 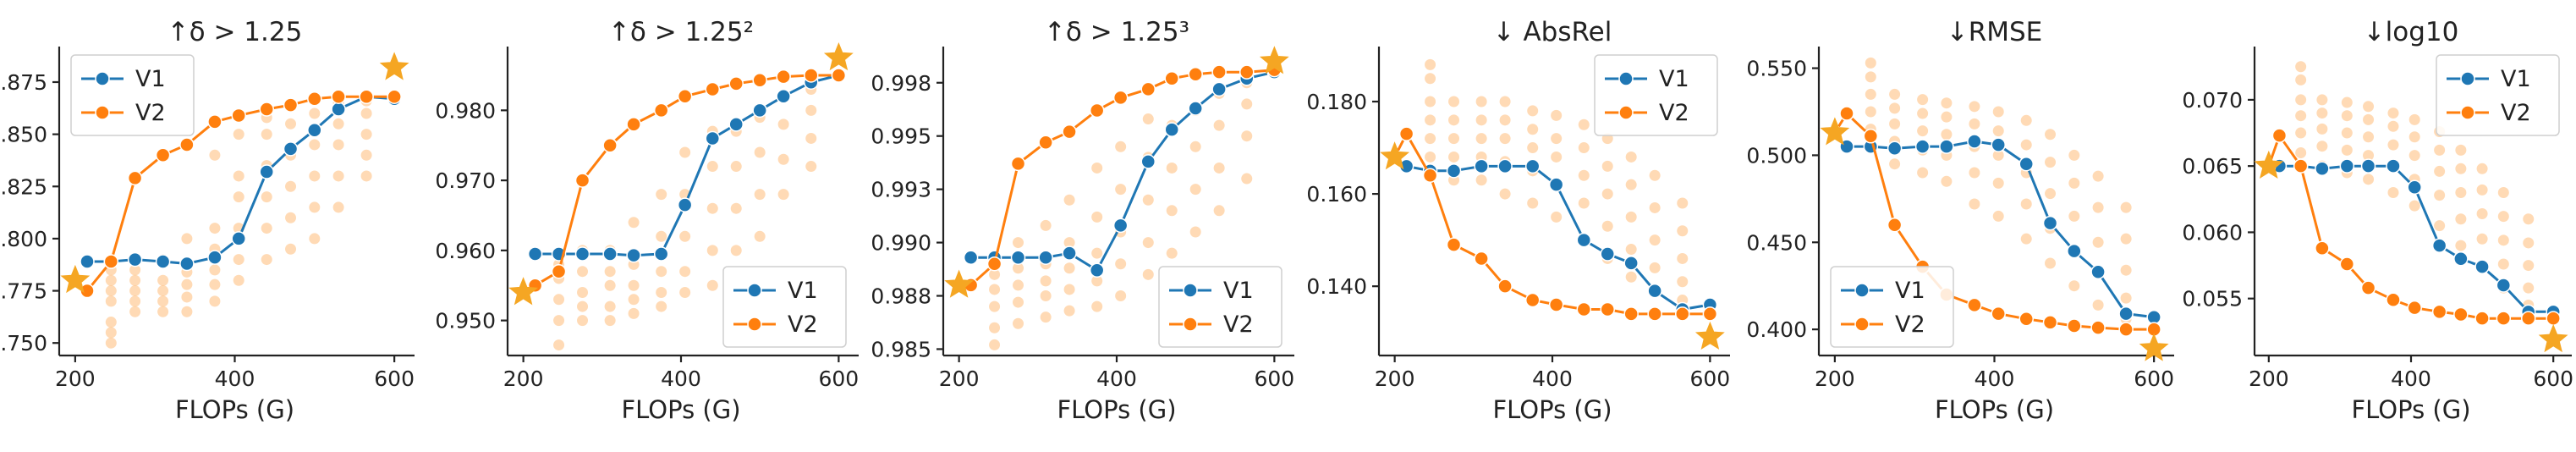 I want to click on legend-label: V1, so click(x=1238, y=291).